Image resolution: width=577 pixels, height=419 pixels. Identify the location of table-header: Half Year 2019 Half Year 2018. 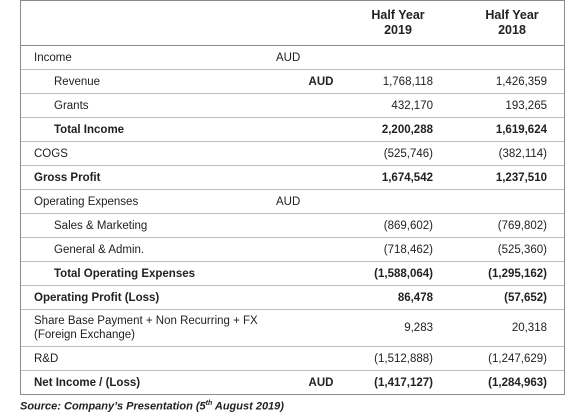
(292, 23).